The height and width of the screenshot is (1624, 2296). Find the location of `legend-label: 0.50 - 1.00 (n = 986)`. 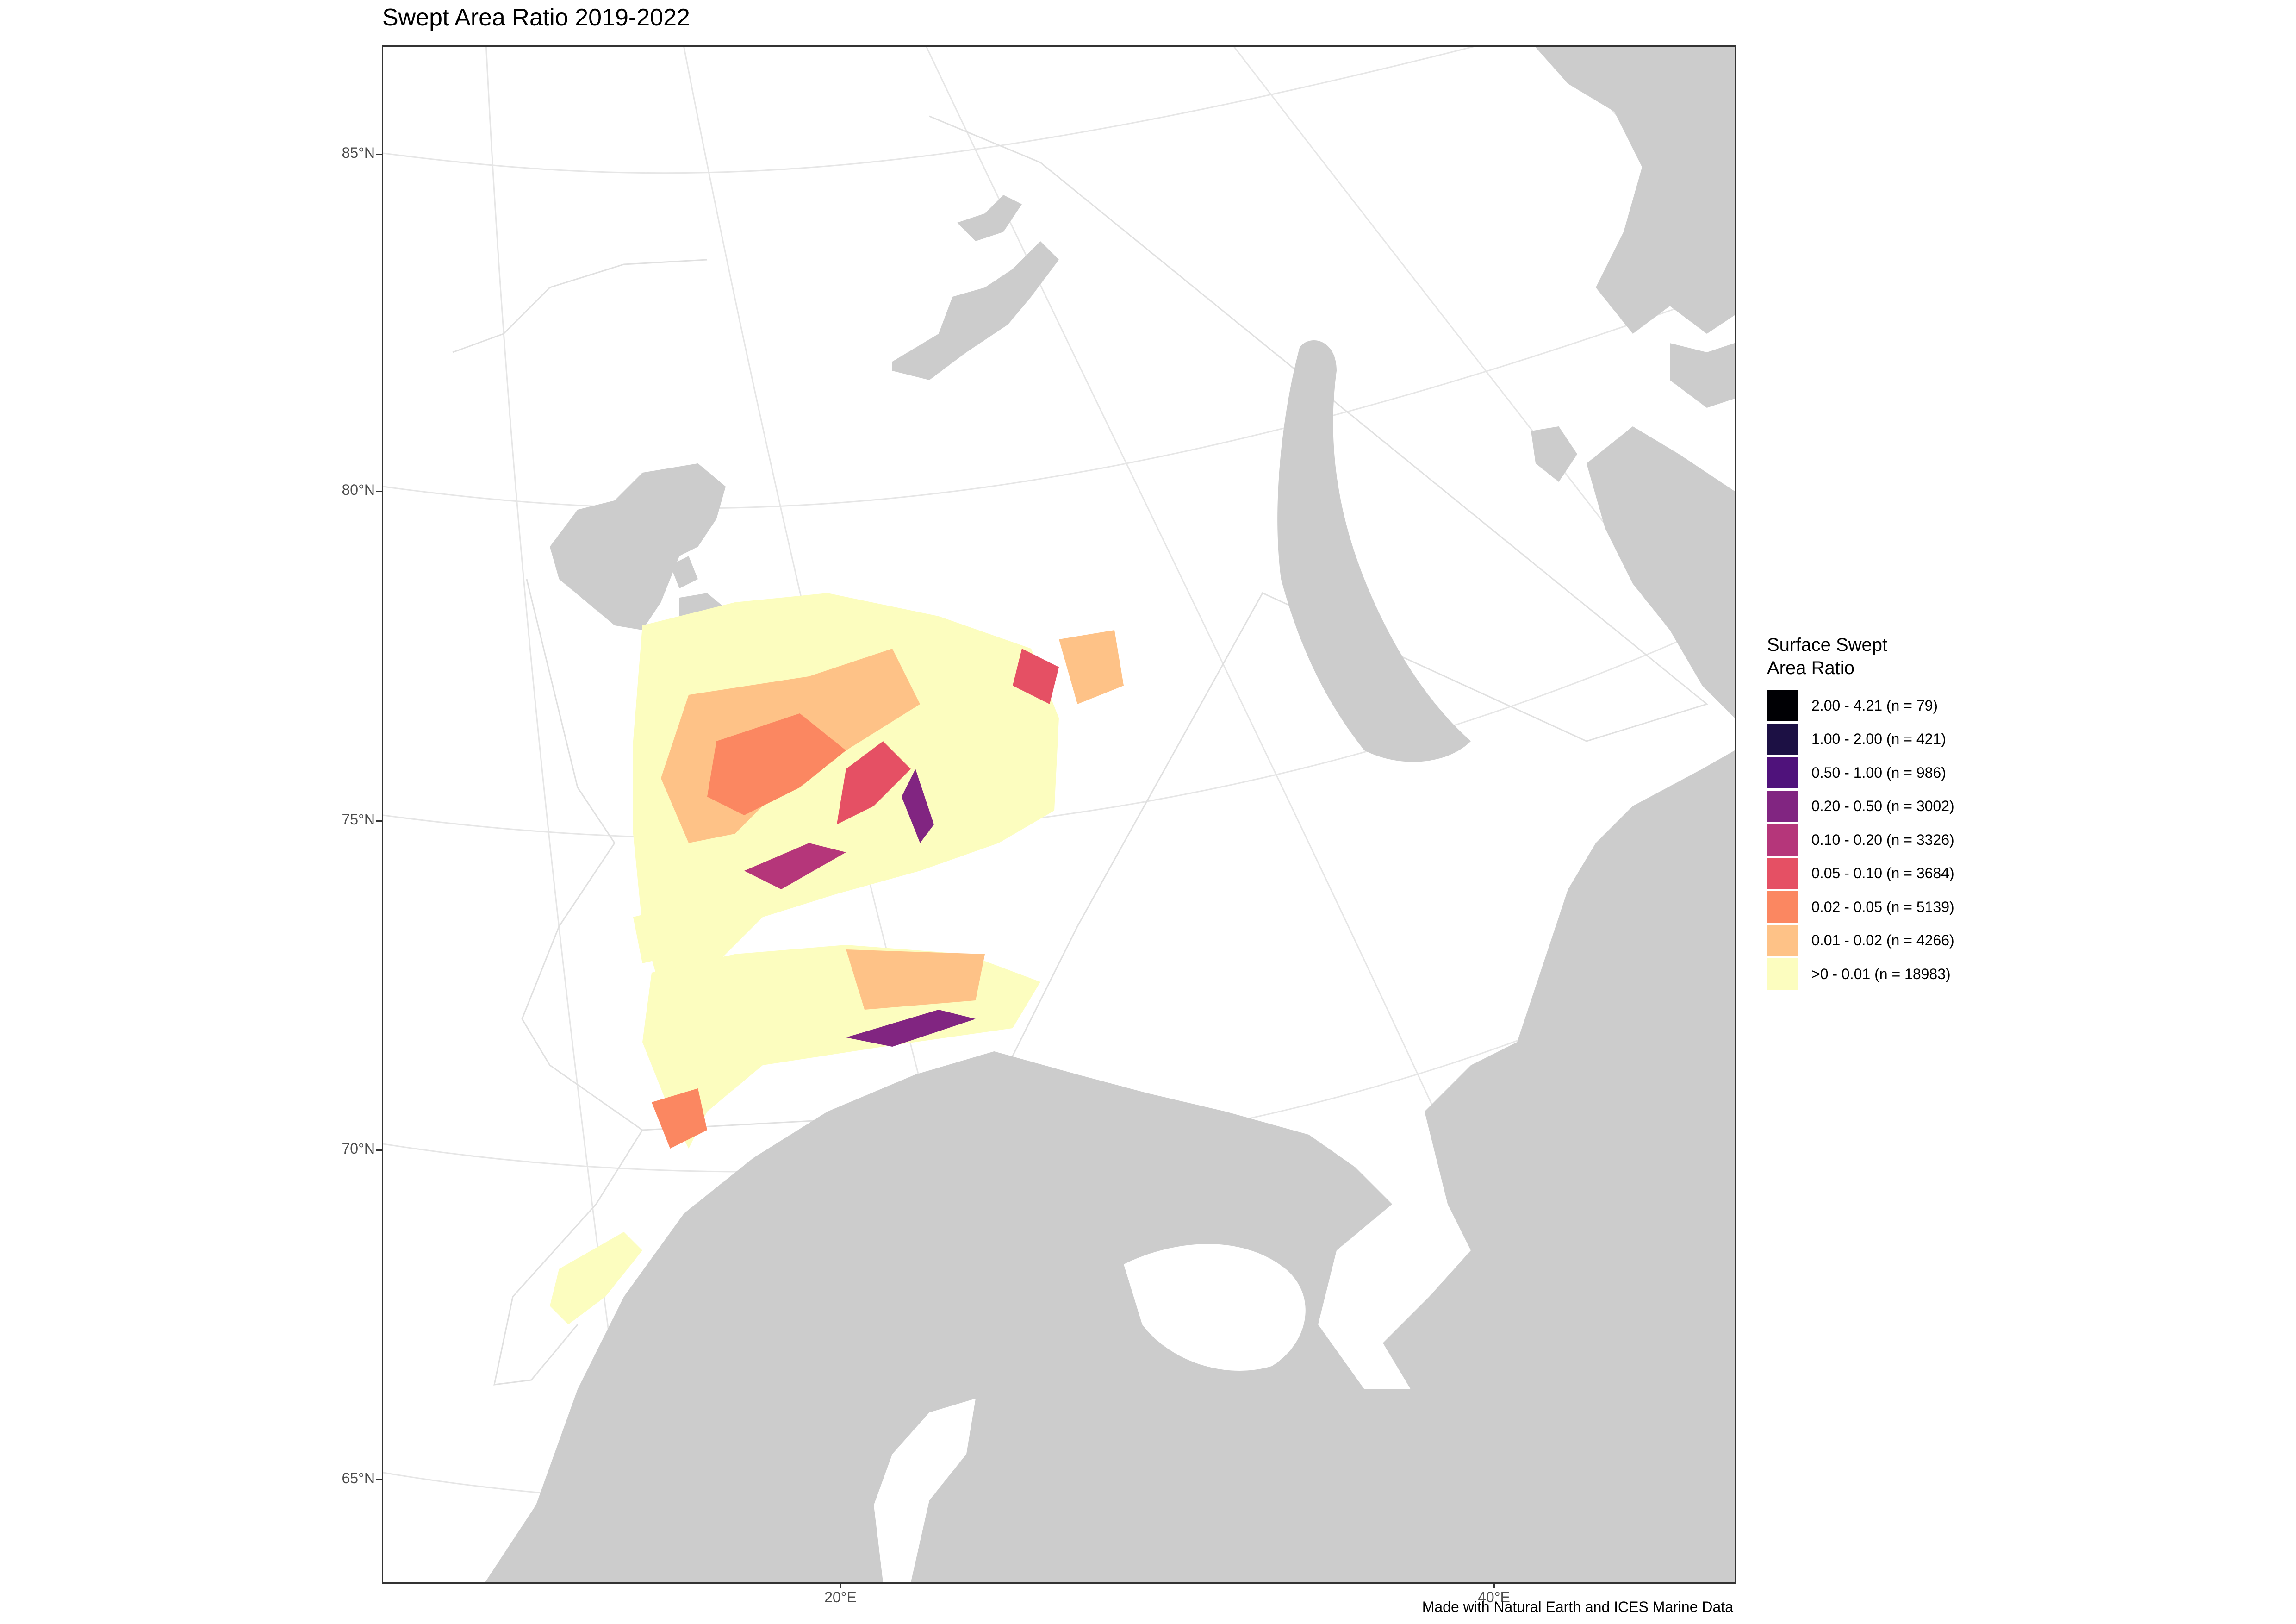

legend-label: 0.50 - 1.00 (n = 986) is located at coordinates (1878, 772).